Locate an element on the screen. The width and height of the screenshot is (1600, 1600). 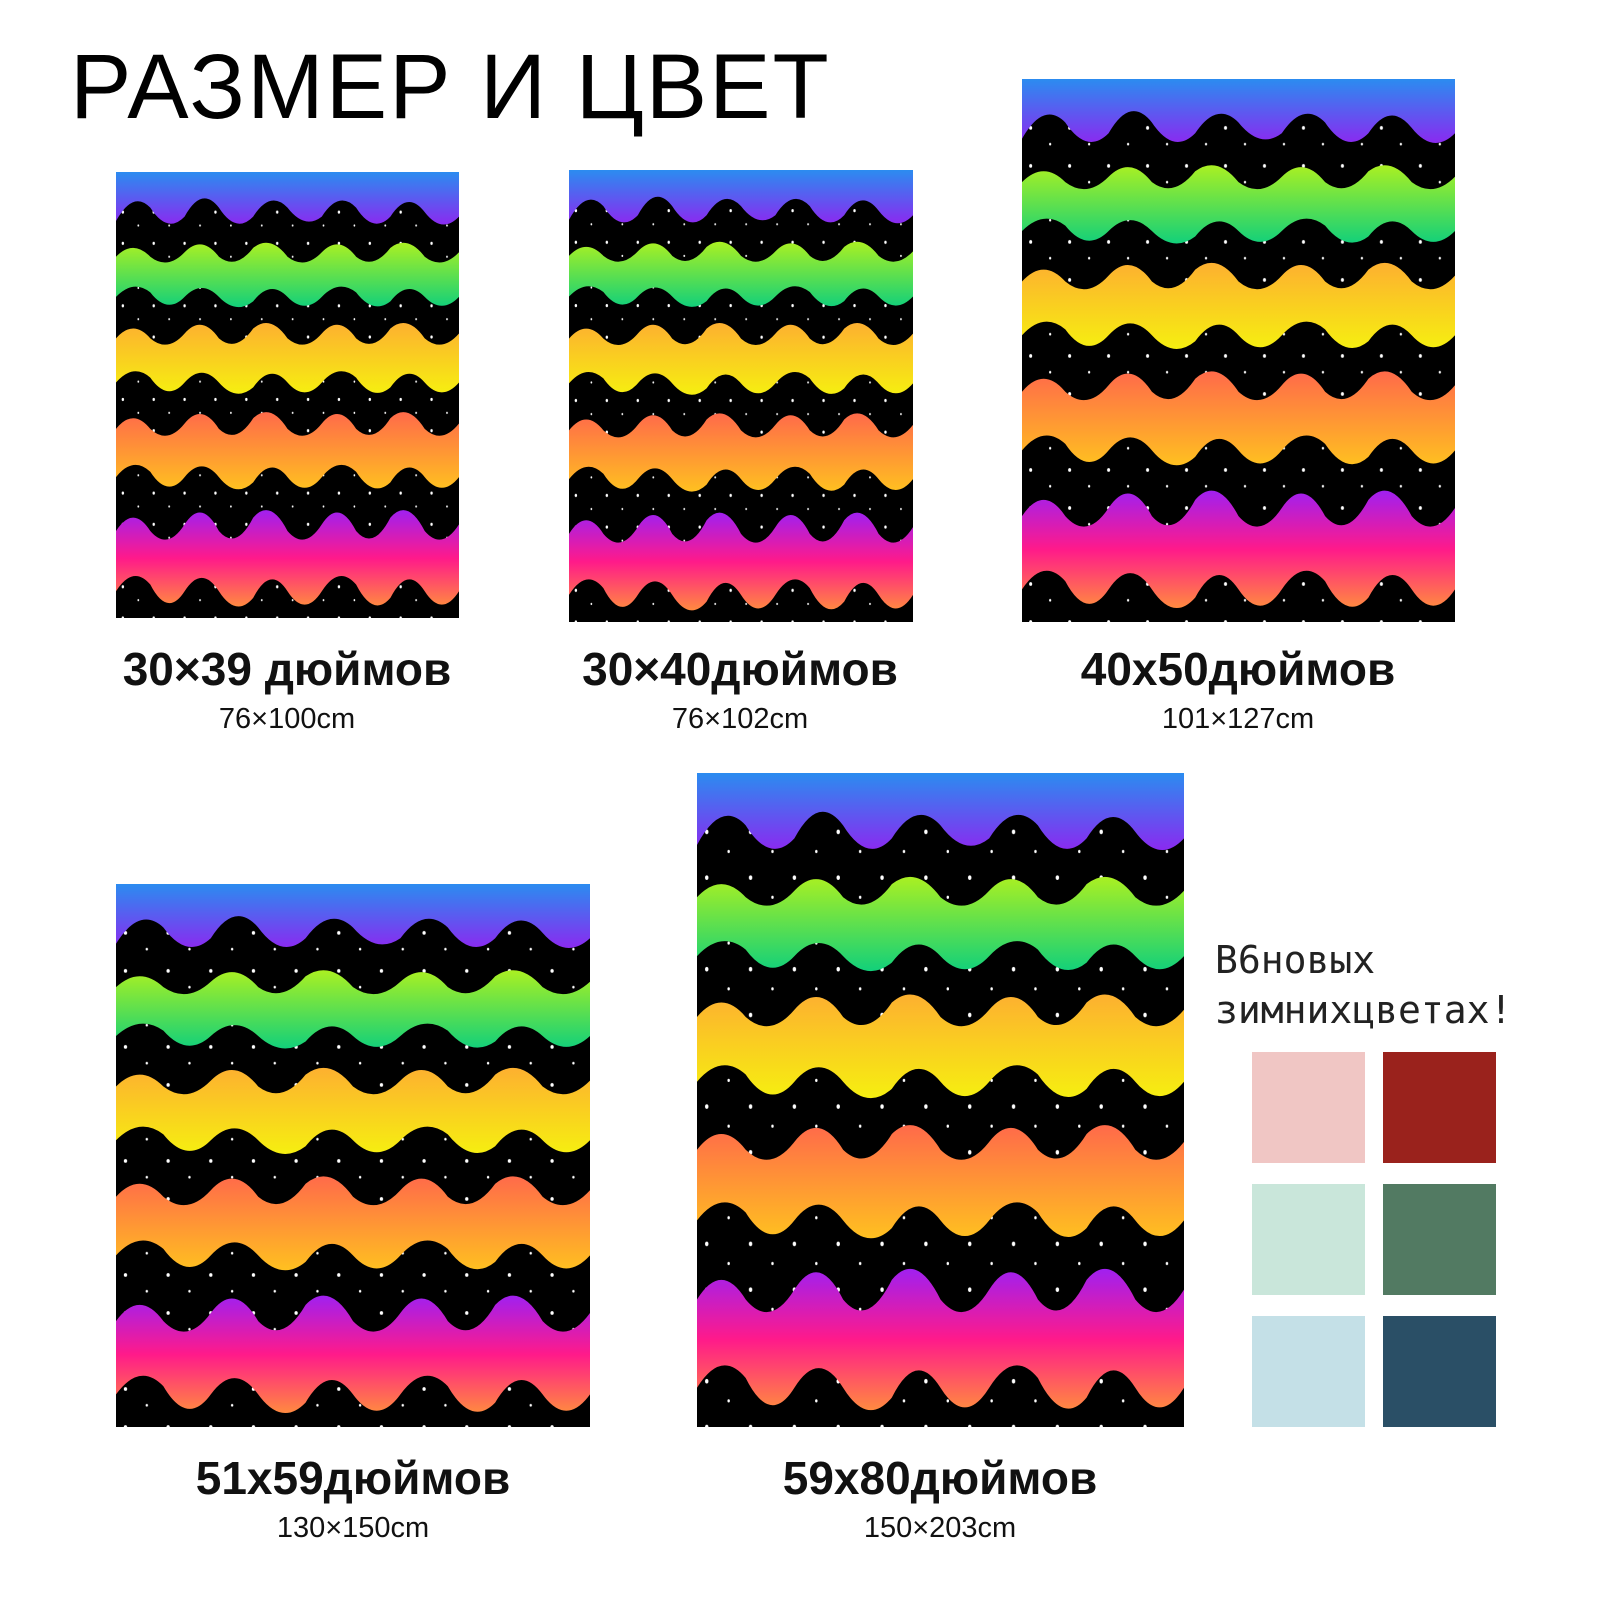
size-inches: 30×40дюймов is located at coordinates (740, 669).